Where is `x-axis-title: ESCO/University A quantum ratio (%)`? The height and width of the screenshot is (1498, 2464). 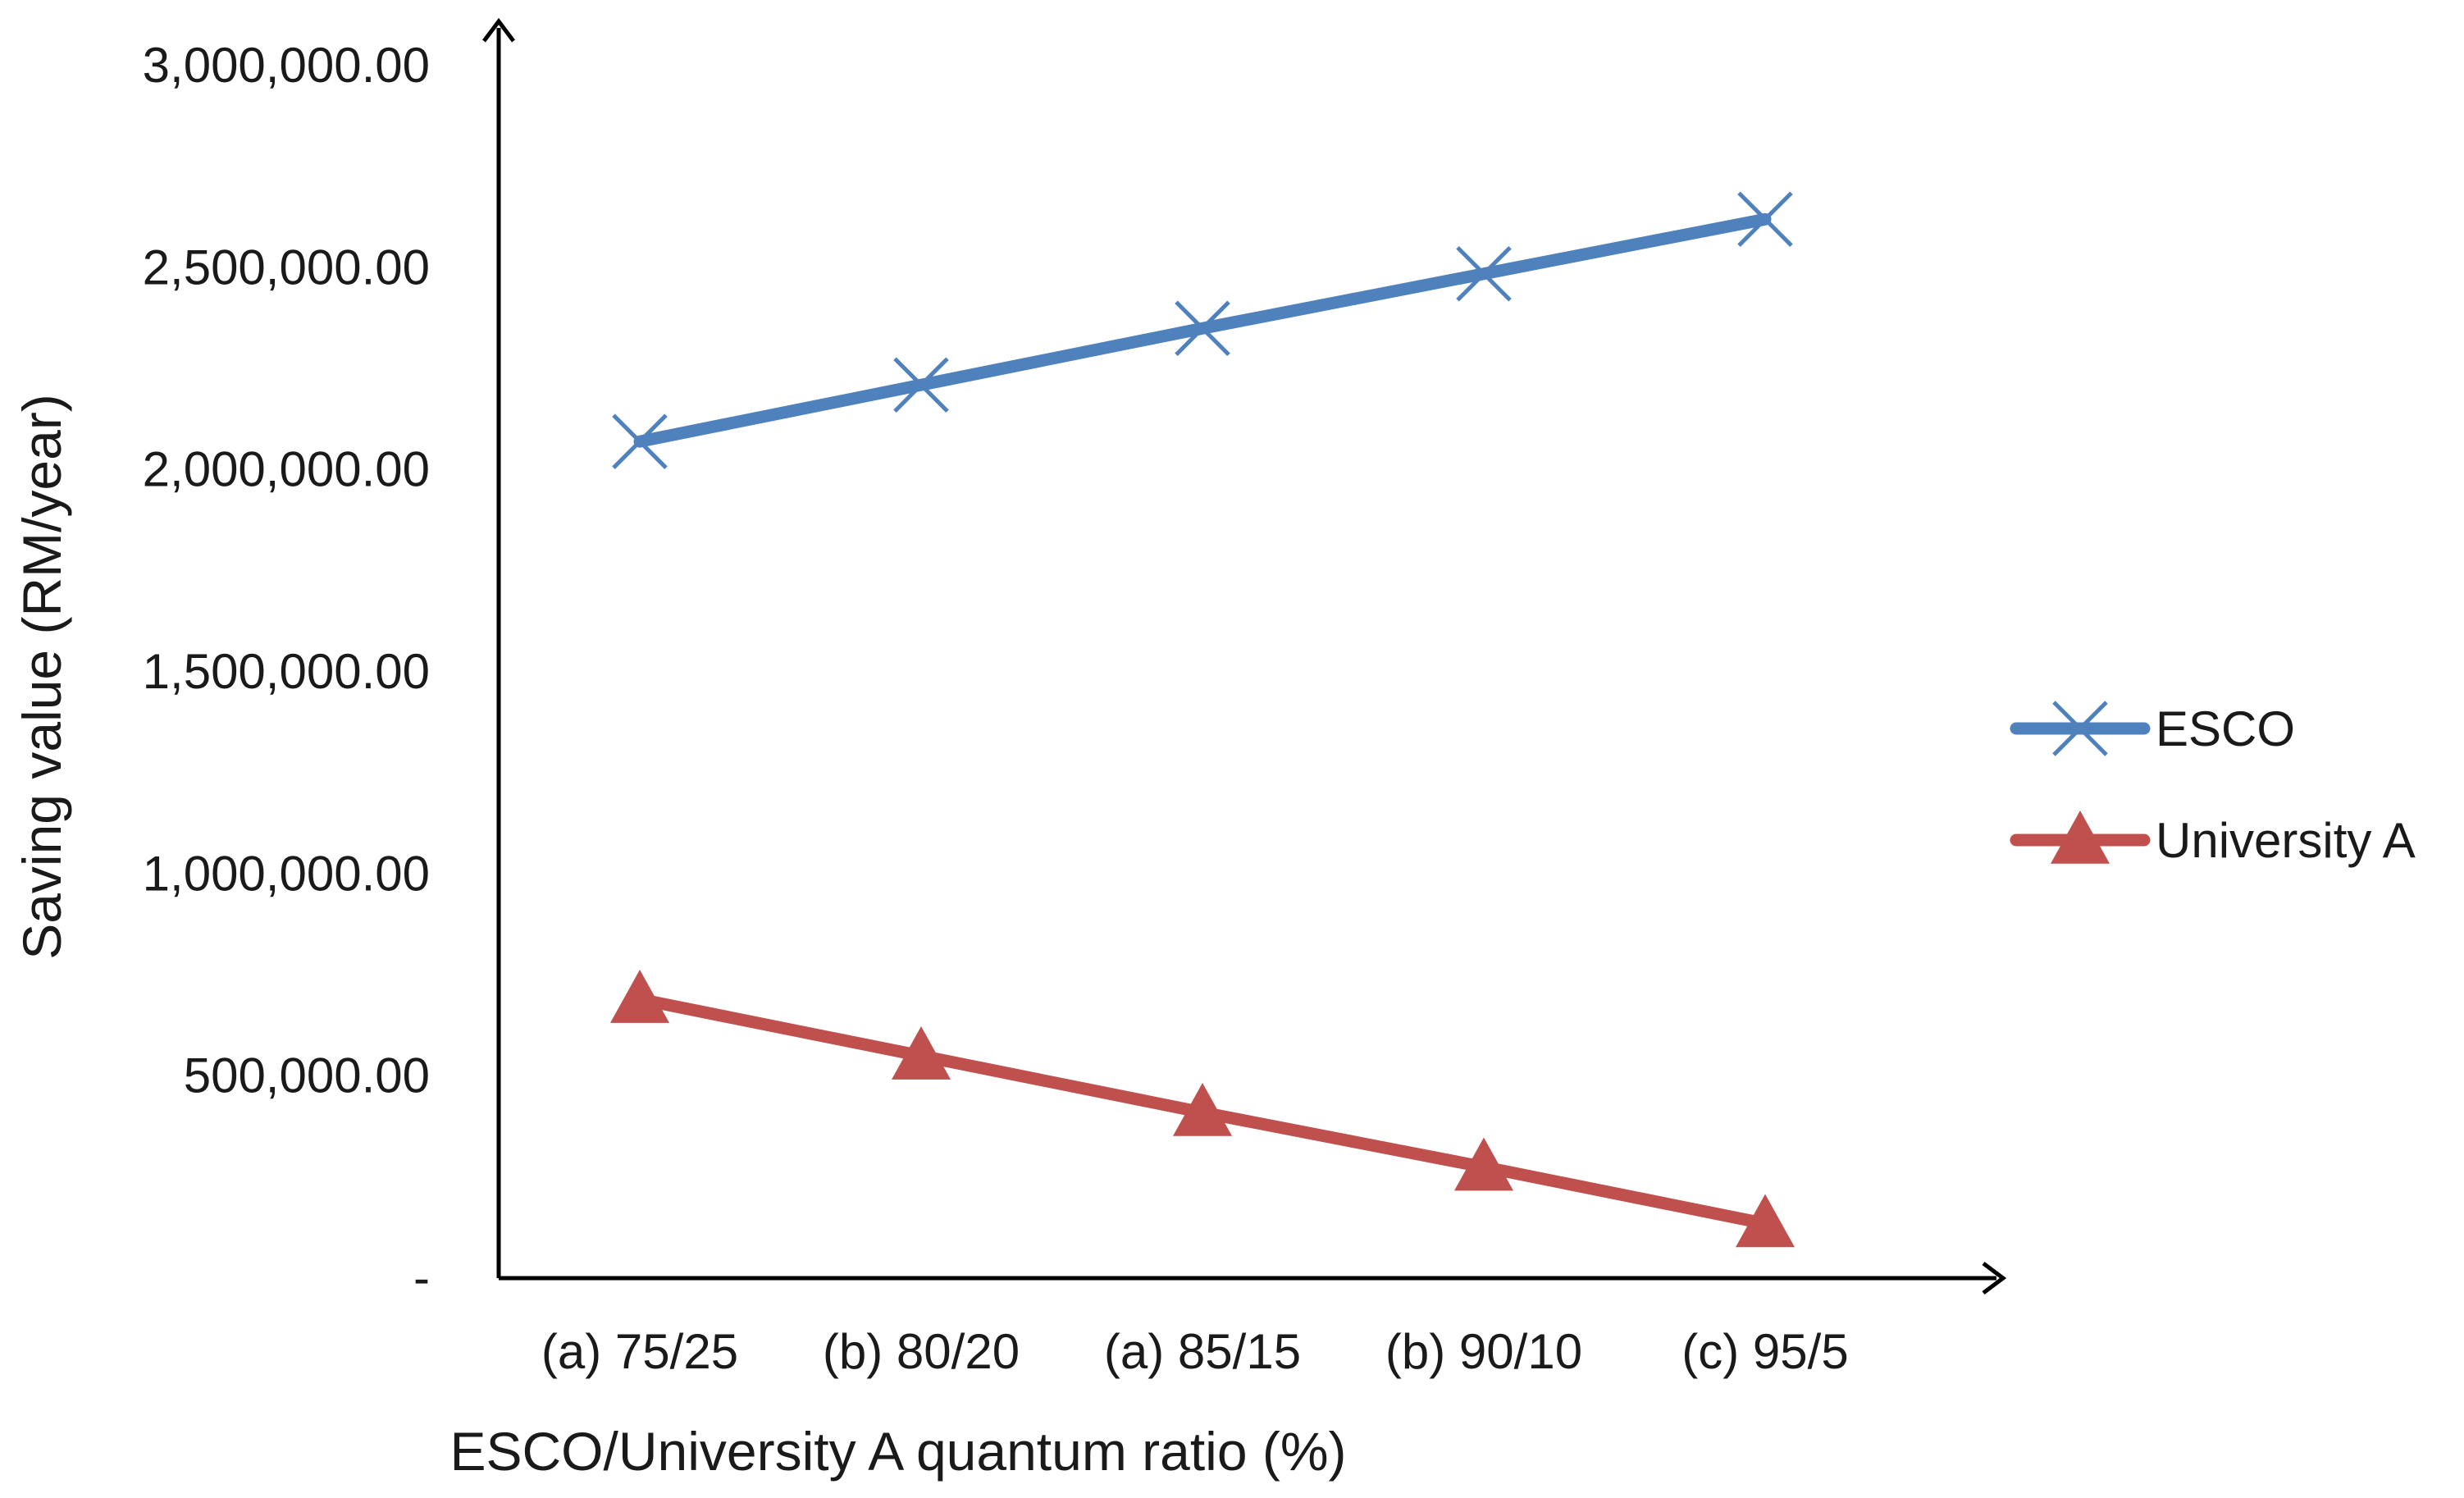
x-axis-title: ESCO/University A quantum ratio (%) is located at coordinates (897, 1451).